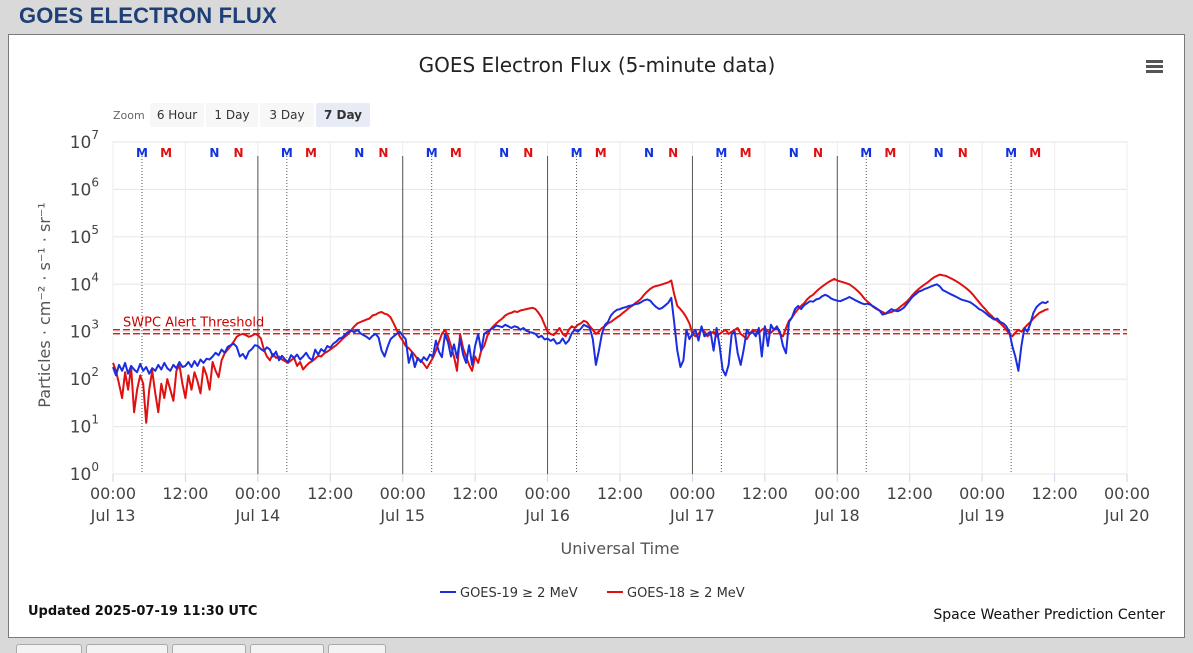 The height and width of the screenshot is (653, 1193). What do you see at coordinates (84, 425) in the screenshot?
I see `y-tick-label: 10¹` at bounding box center [84, 425].